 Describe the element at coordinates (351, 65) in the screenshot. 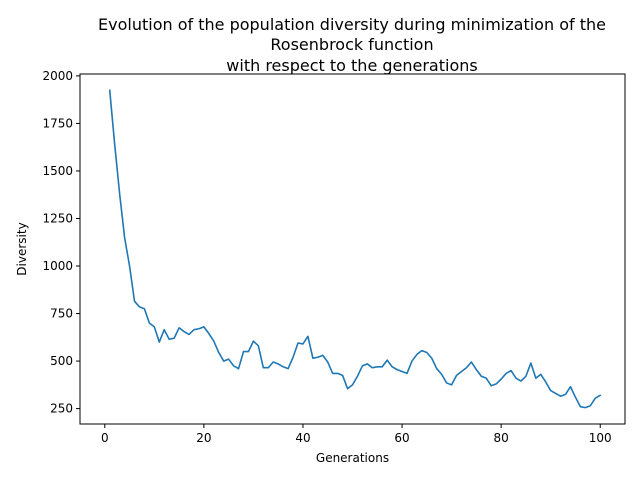

I see `chart-title-line-3: with respect to the generations` at that location.